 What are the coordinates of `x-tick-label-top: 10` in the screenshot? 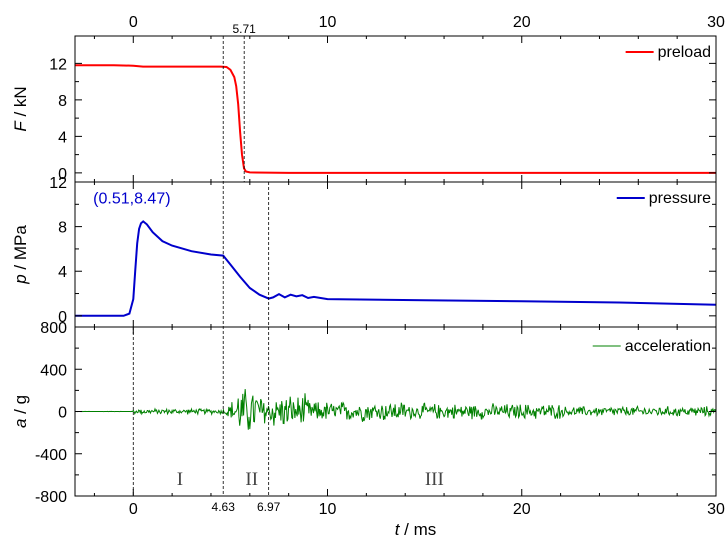 It's located at (328, 22).